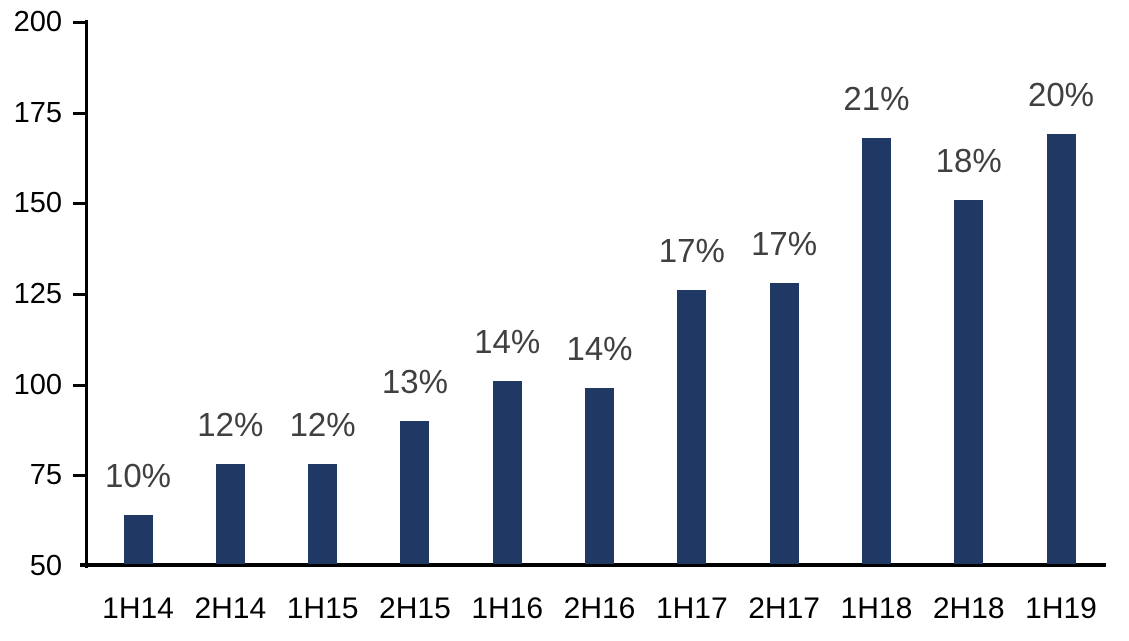 The width and height of the screenshot is (1129, 641). Describe the element at coordinates (593, 565) in the screenshot. I see `x-axis-line` at that location.